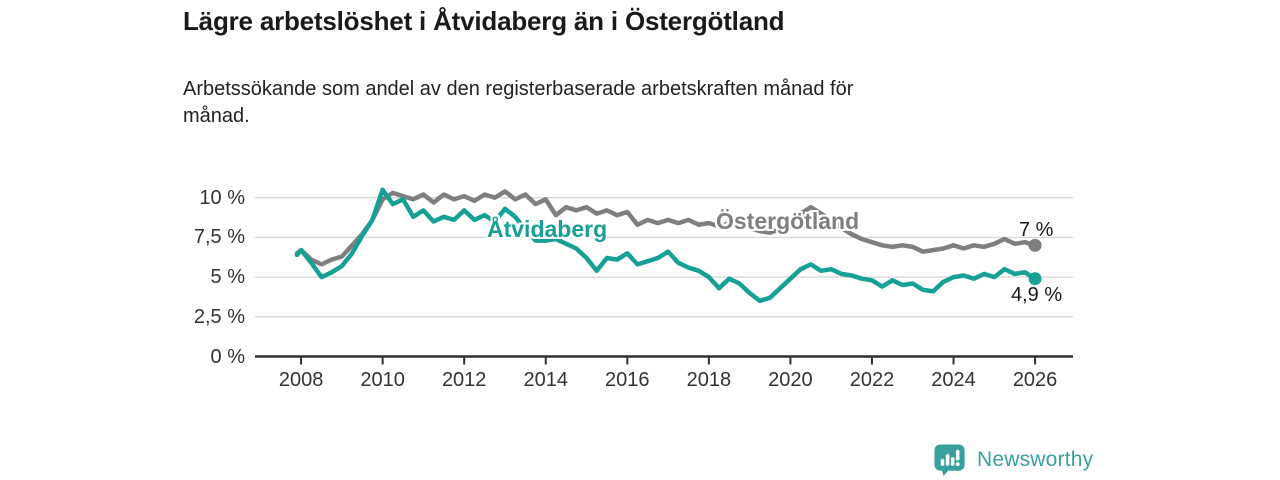  Describe the element at coordinates (301, 379) in the screenshot. I see `x-tick-label-2008: 2008` at that location.